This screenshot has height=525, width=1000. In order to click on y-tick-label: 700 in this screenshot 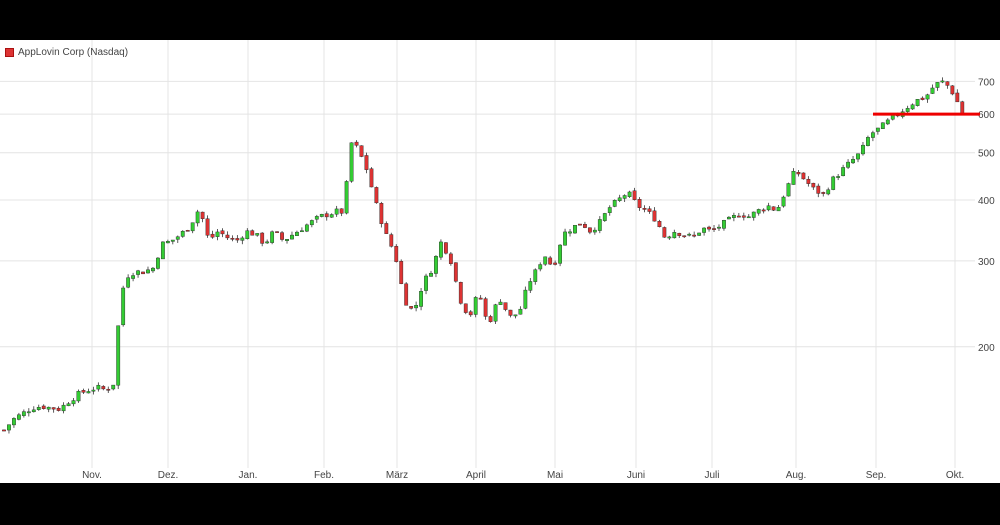, I will do `click(986, 82)`.